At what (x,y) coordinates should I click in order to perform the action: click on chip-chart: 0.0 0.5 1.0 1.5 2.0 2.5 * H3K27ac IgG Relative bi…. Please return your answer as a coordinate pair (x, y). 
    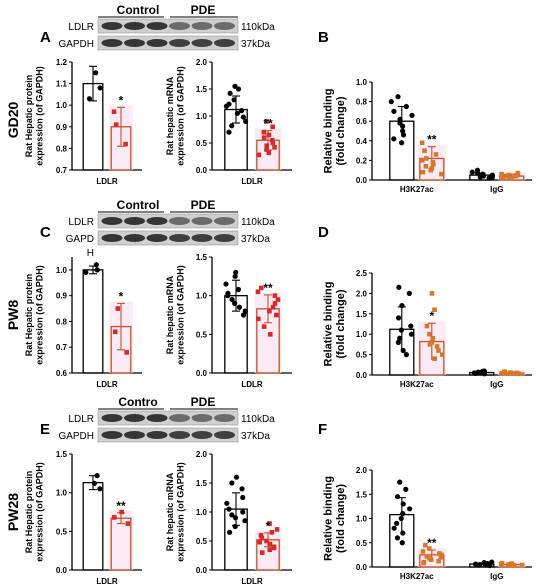
    Looking at the image, I should click on (427, 329).